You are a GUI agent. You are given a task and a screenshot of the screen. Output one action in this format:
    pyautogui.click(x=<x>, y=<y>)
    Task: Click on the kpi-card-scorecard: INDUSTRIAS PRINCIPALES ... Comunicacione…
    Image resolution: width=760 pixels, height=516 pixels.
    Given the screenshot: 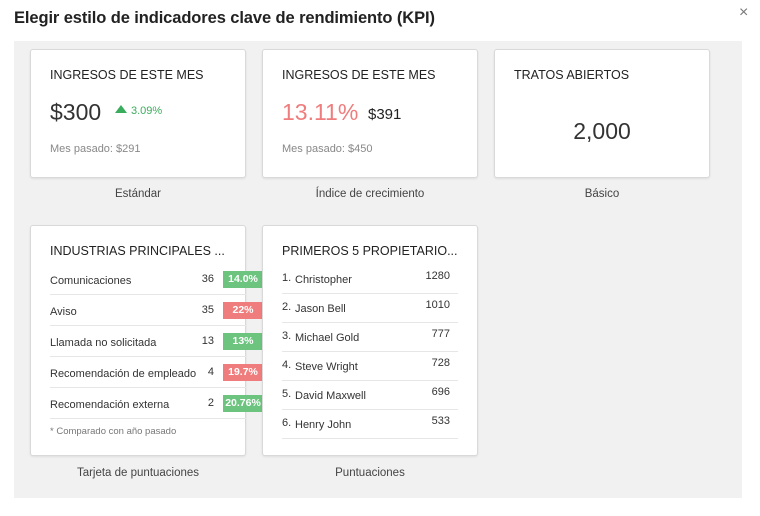 What is the action you would take?
    pyautogui.click(x=146, y=340)
    